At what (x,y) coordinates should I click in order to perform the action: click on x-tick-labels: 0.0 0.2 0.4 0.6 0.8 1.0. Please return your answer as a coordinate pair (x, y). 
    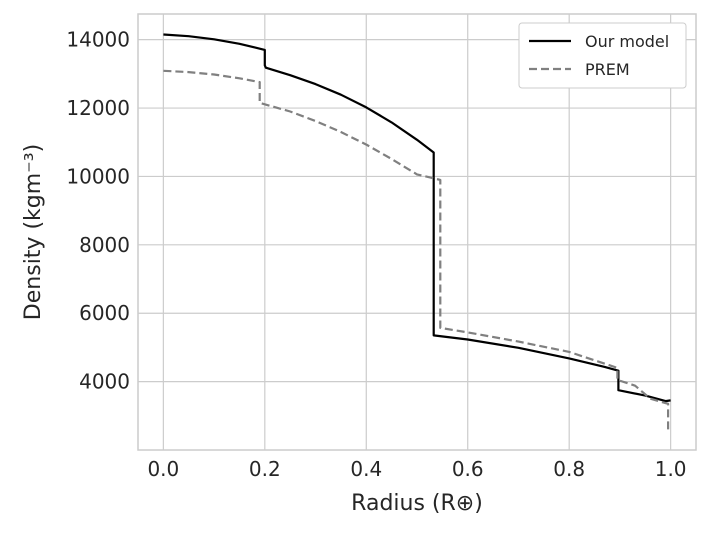
    Looking at the image, I should click on (416, 469).